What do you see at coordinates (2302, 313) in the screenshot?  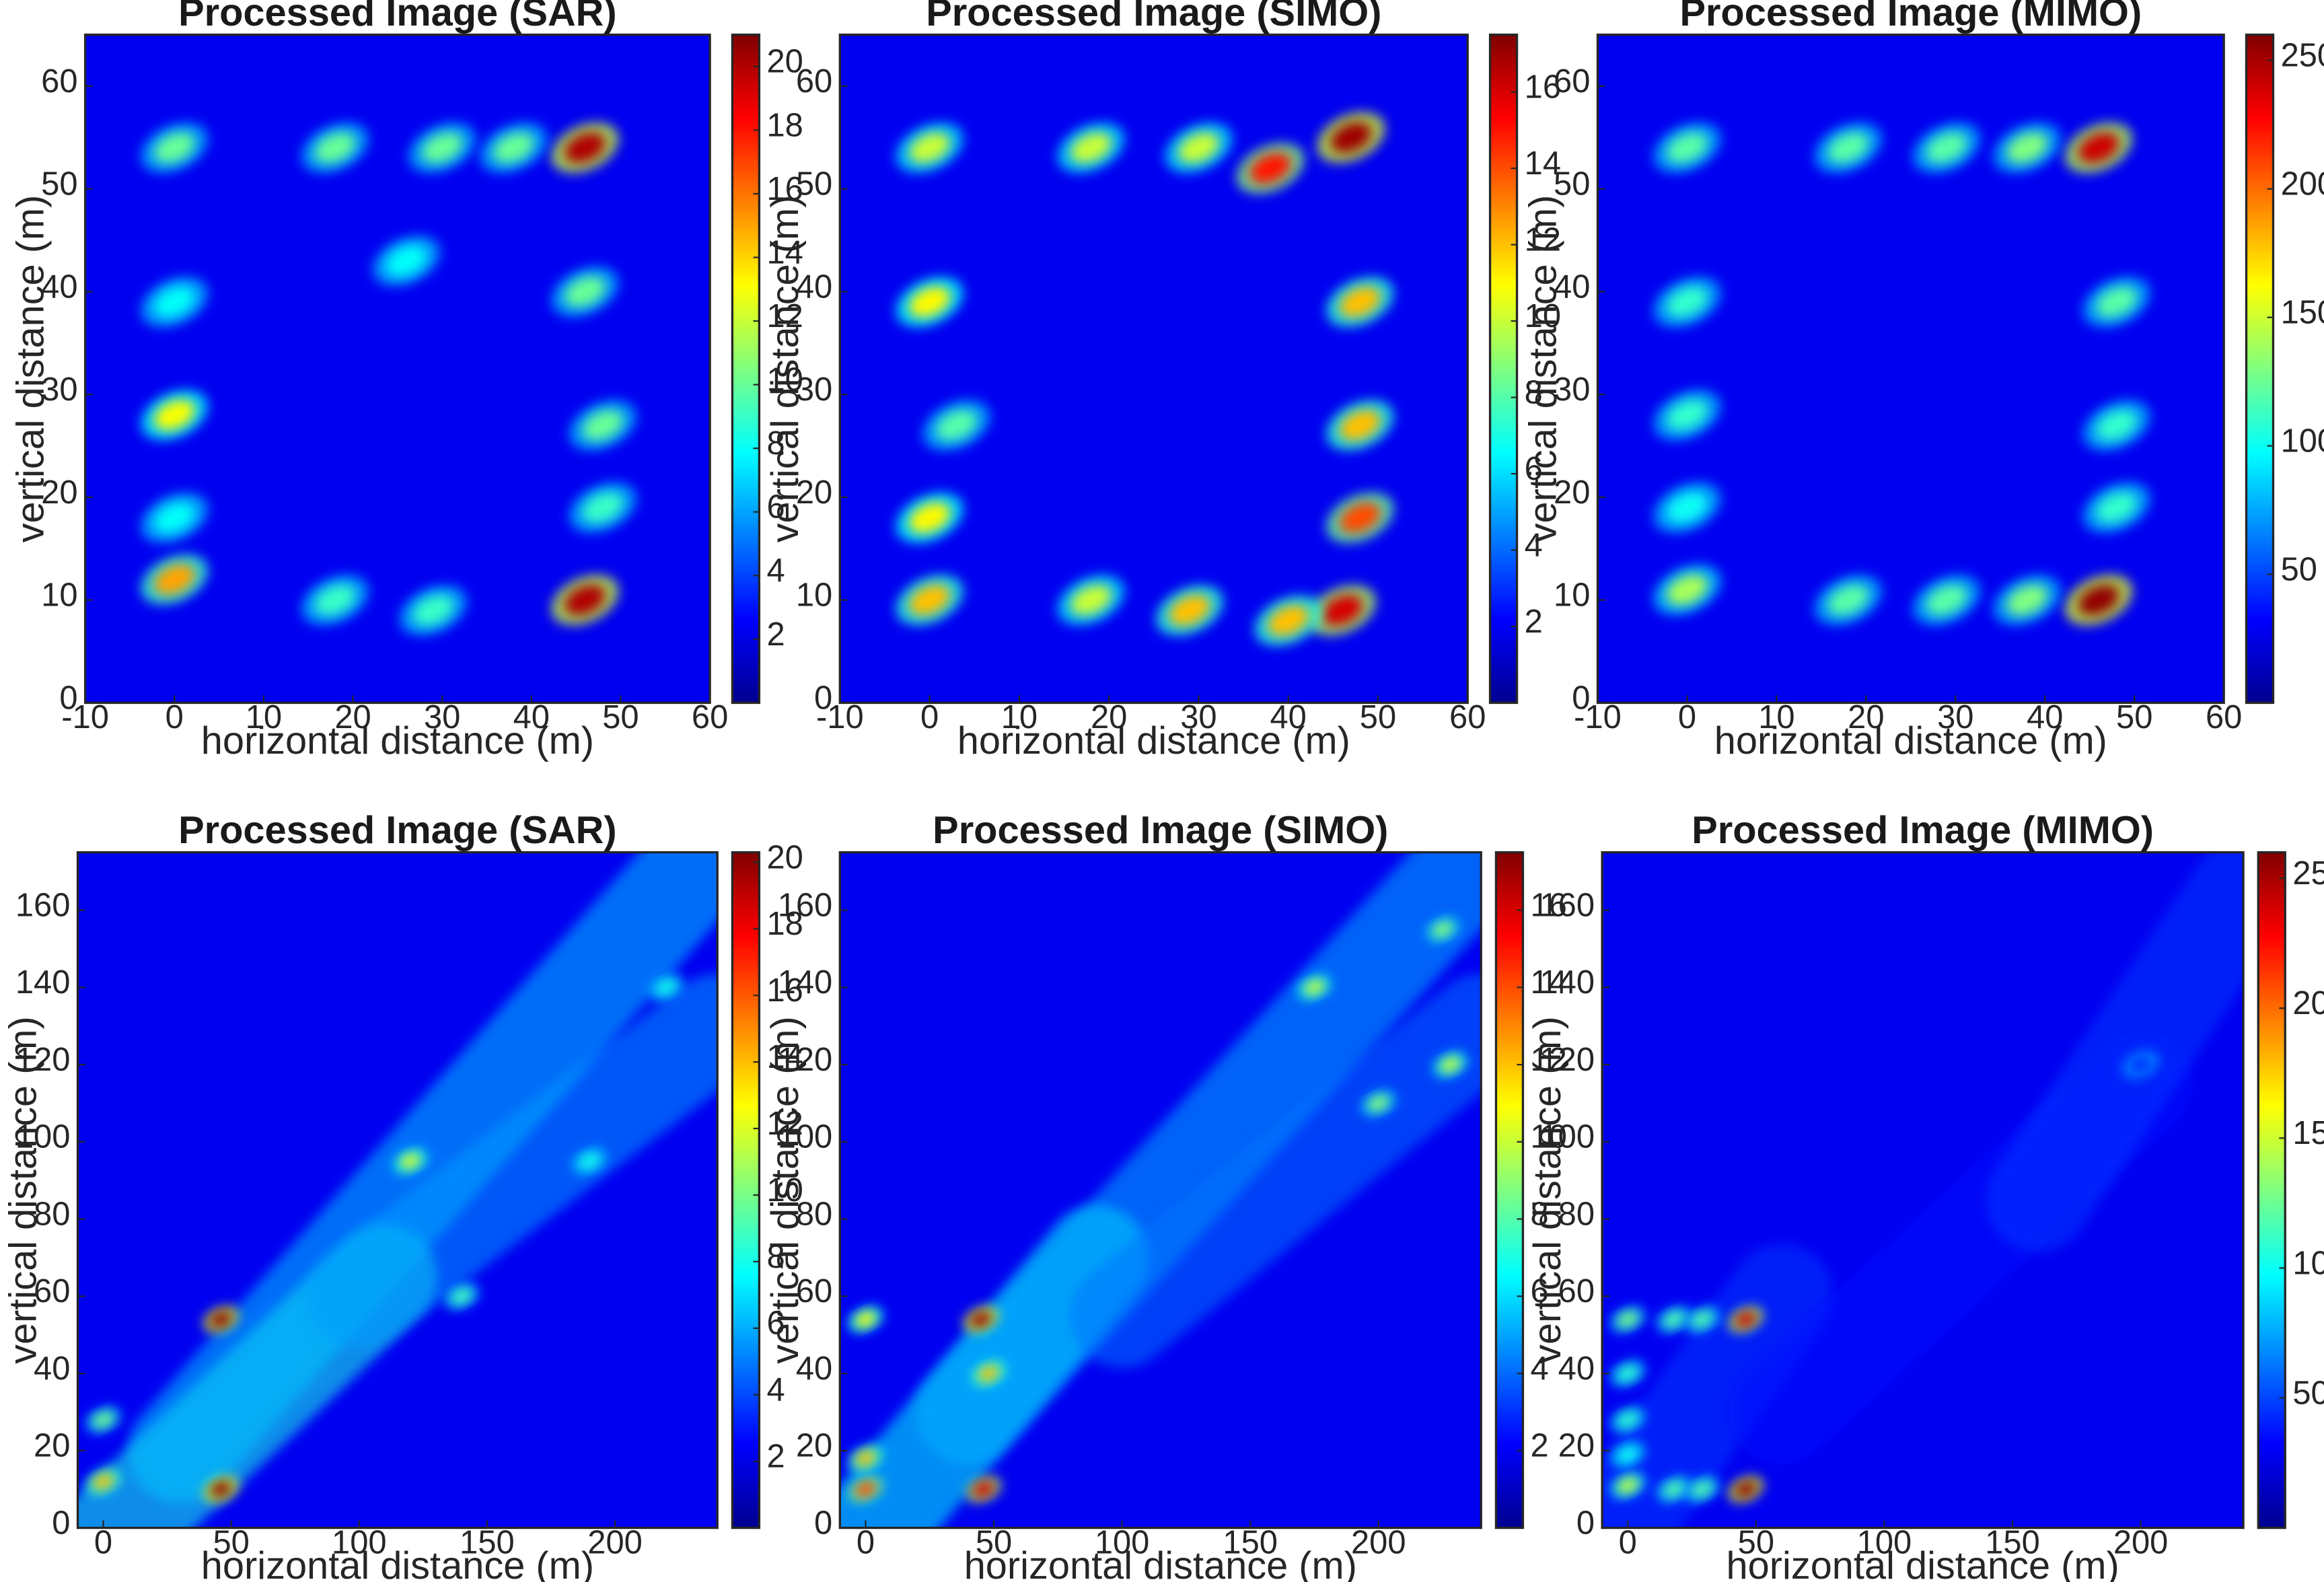 I see `colorbar-tick-label: 150` at bounding box center [2302, 313].